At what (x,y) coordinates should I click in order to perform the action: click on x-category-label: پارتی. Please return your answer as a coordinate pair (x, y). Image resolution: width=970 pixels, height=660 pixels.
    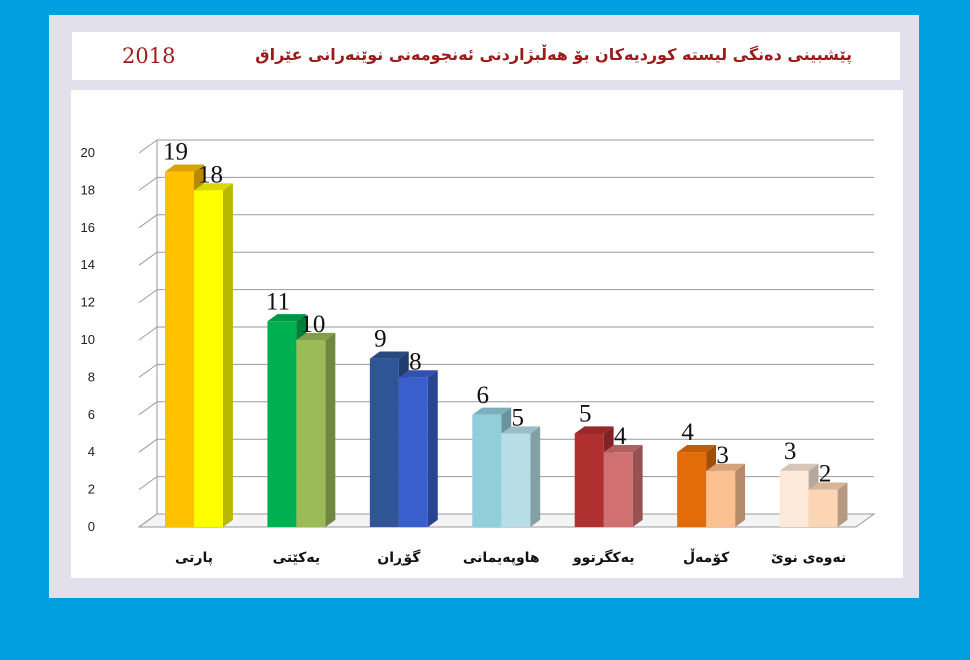
    Looking at the image, I should click on (194, 558).